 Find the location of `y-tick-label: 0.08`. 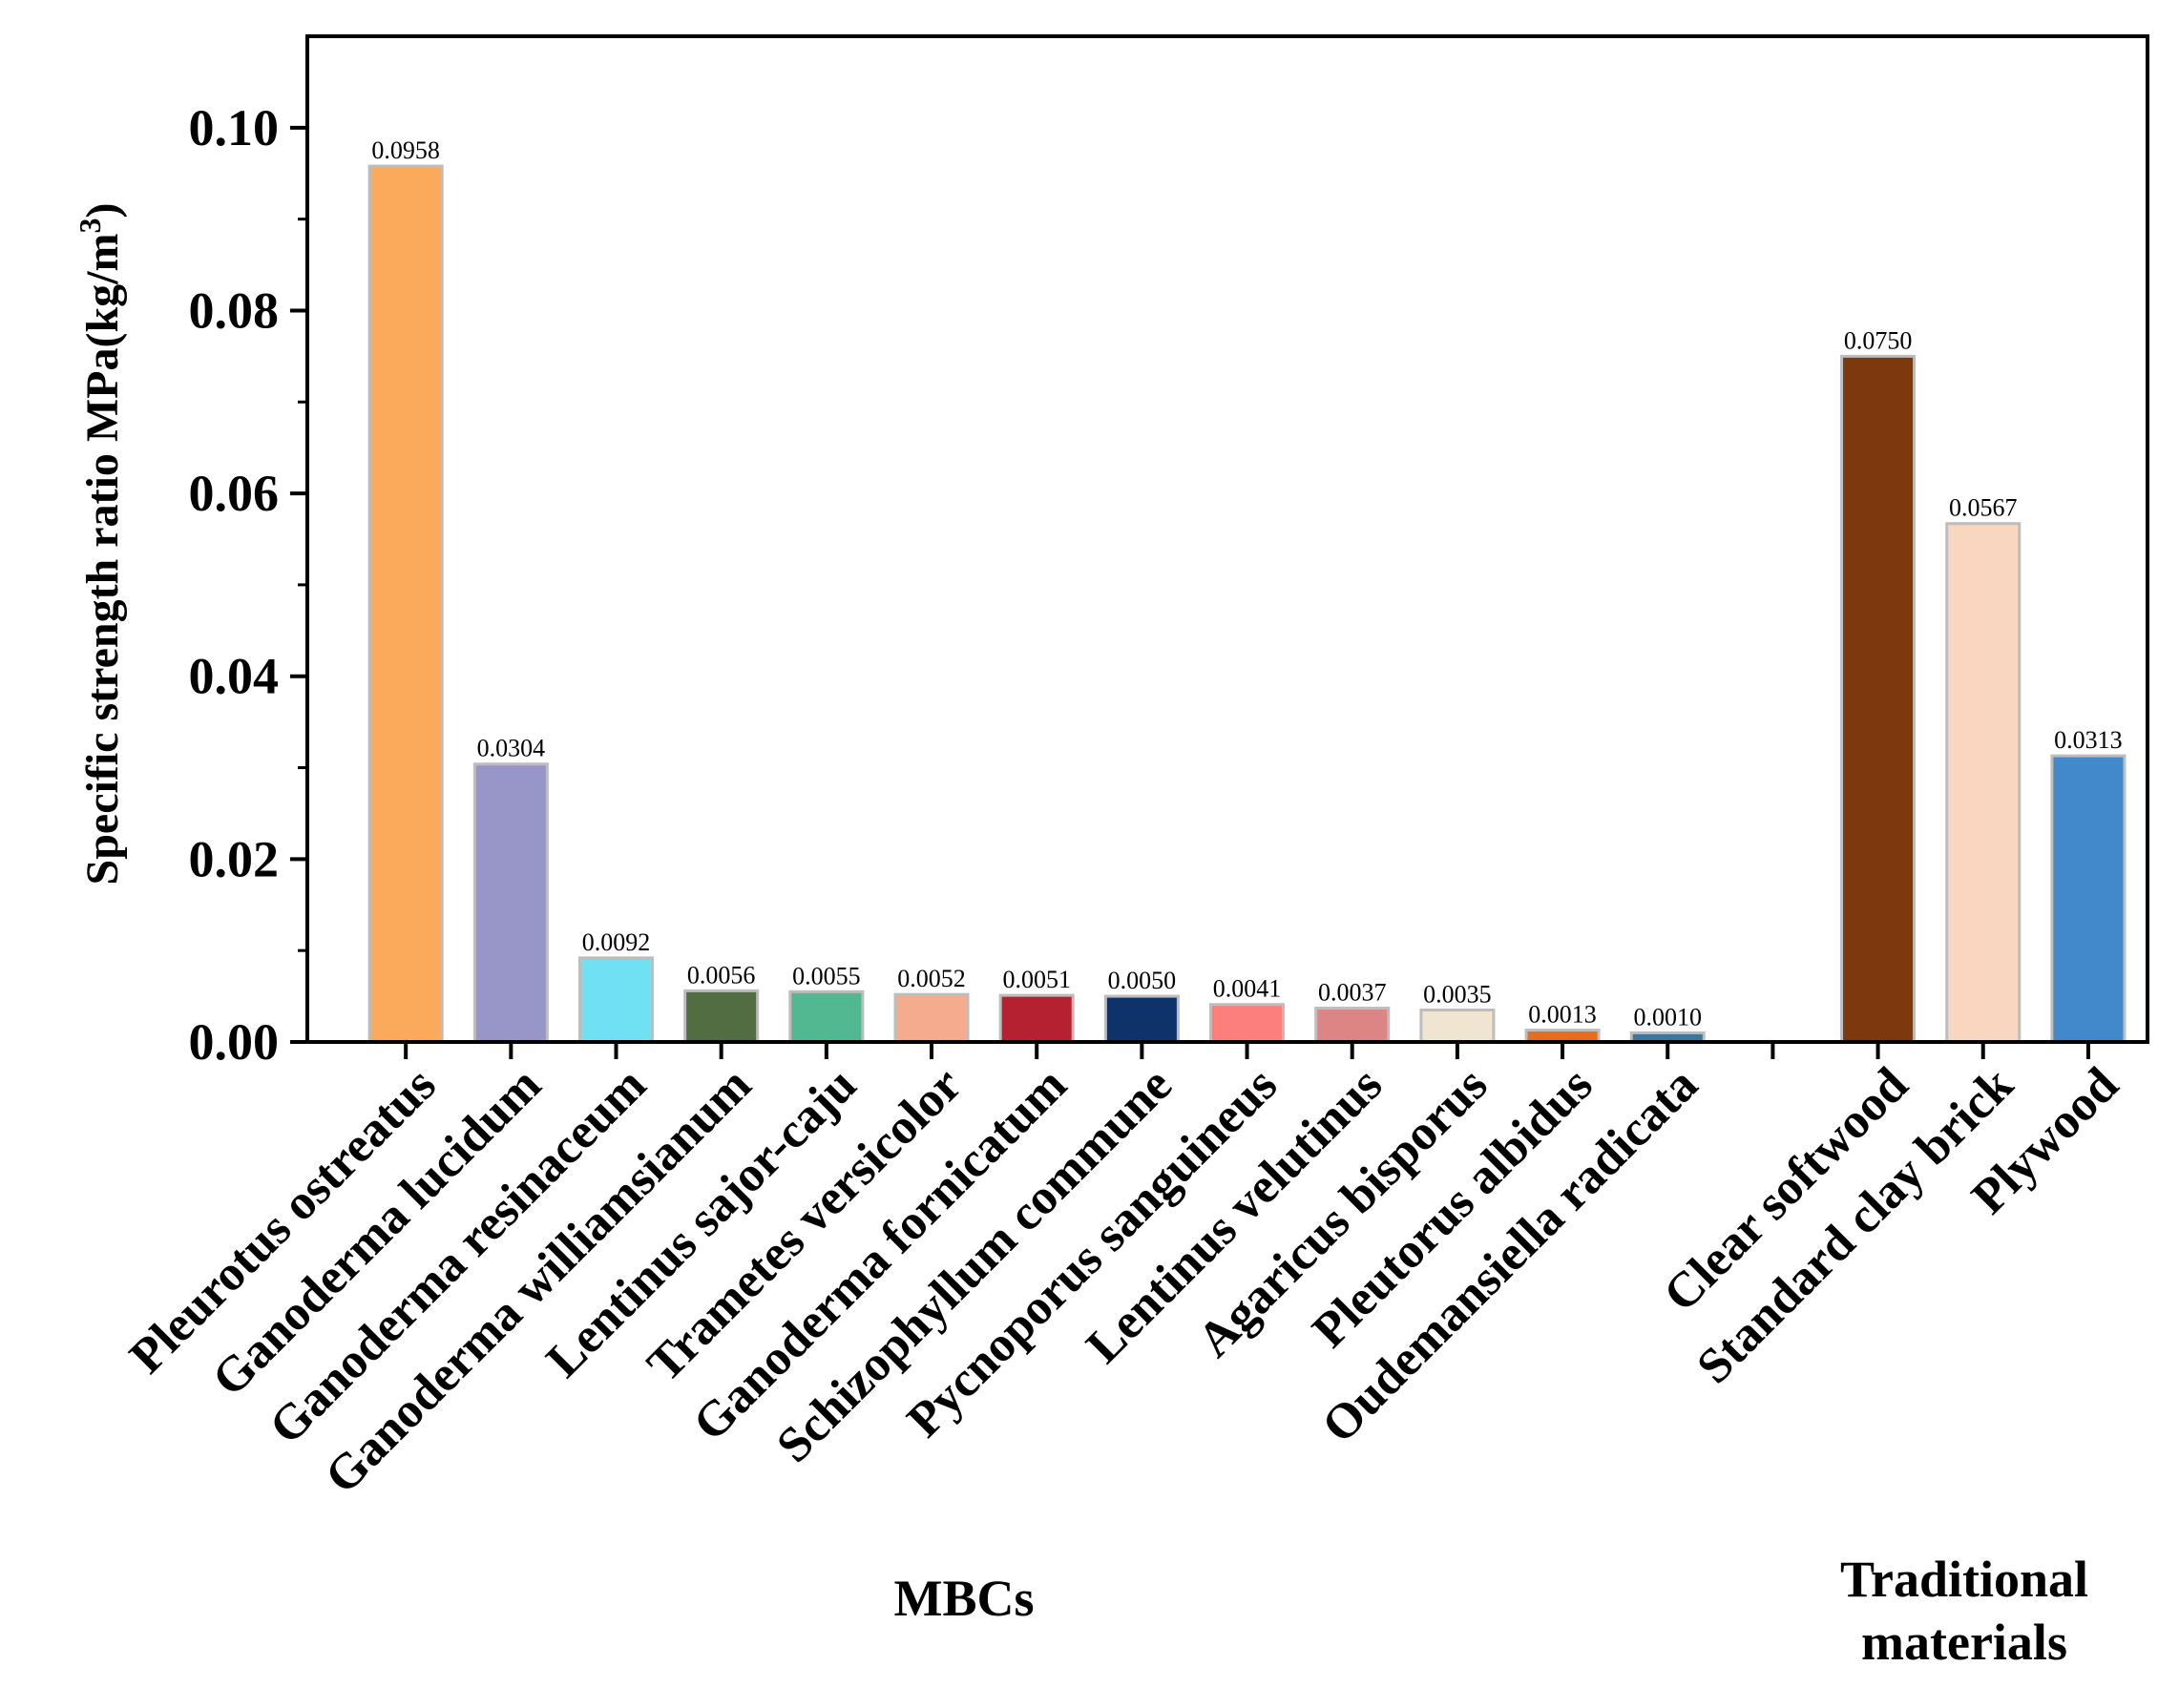

y-tick-label: 0.08 is located at coordinates (234, 310).